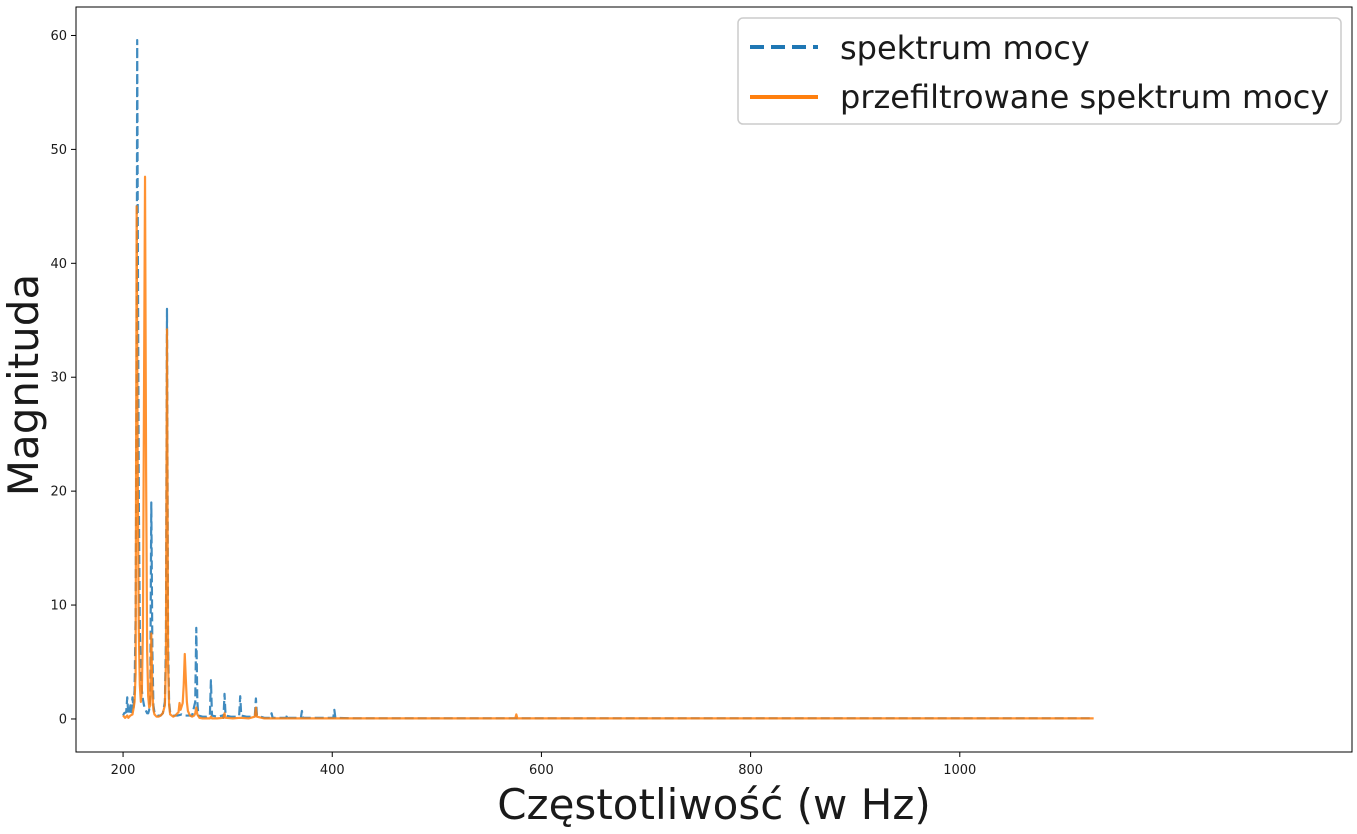 This screenshot has height=834, width=1357. Describe the element at coordinates (58, 492) in the screenshot. I see `y-tick-label: 20` at that location.